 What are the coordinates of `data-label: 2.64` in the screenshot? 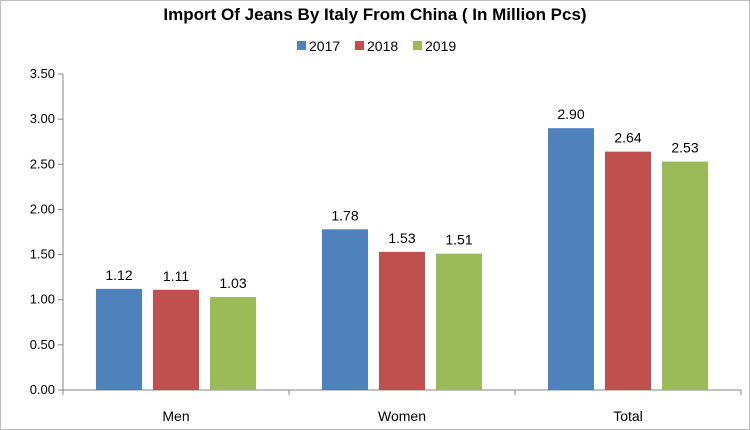 It's located at (627, 138).